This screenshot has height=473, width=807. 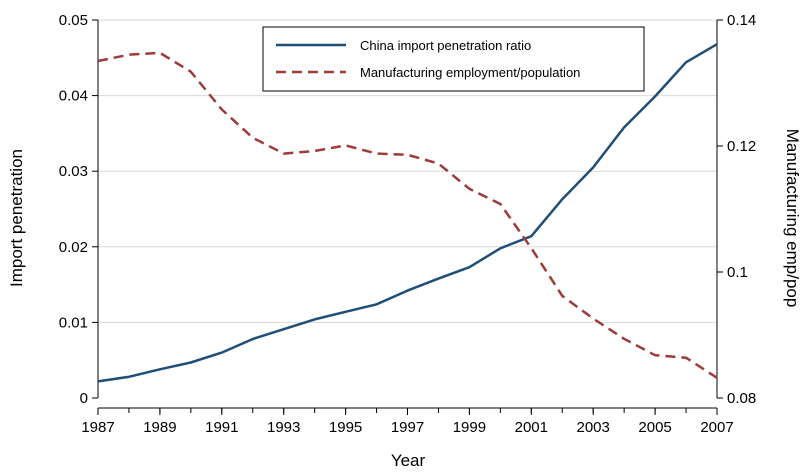 I want to click on right-y-axis: 0.08 0.1 0.12 0.14, so click(x=736, y=209).